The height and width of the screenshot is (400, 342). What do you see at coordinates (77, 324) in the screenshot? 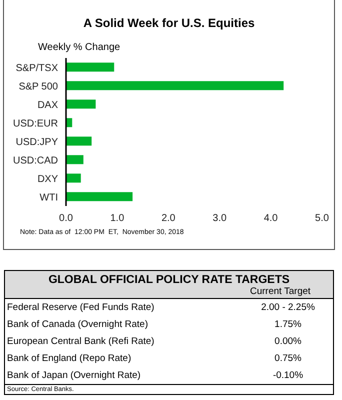
I see `category-label: Bank of Canada (Overnight Rate)` at bounding box center [77, 324].